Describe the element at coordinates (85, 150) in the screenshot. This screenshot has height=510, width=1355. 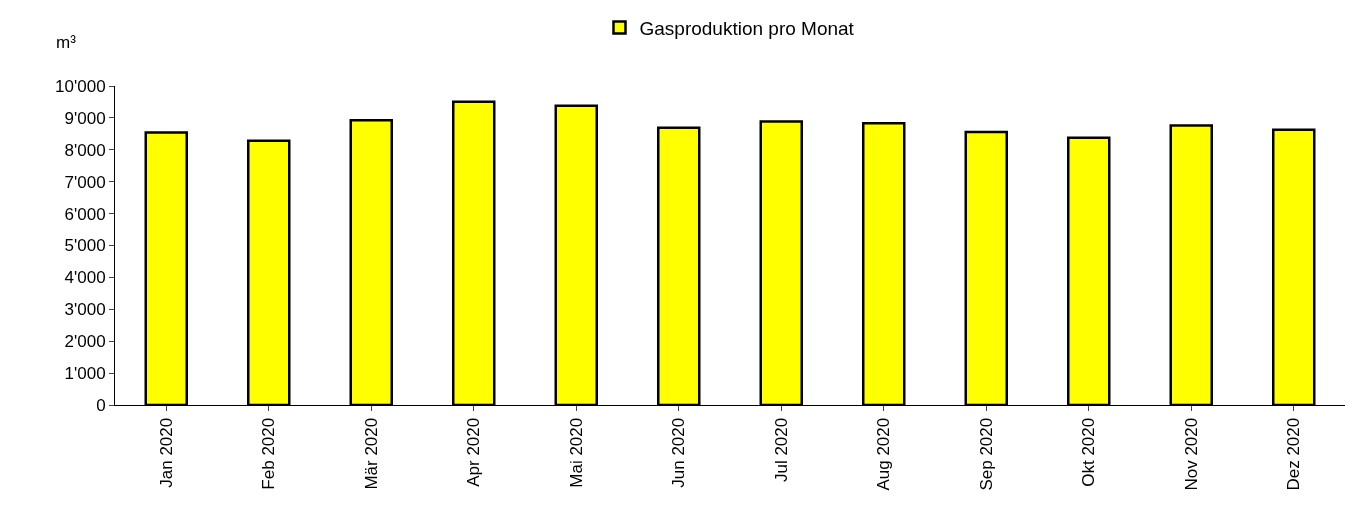
I see `y-tick-label: 8'000` at that location.